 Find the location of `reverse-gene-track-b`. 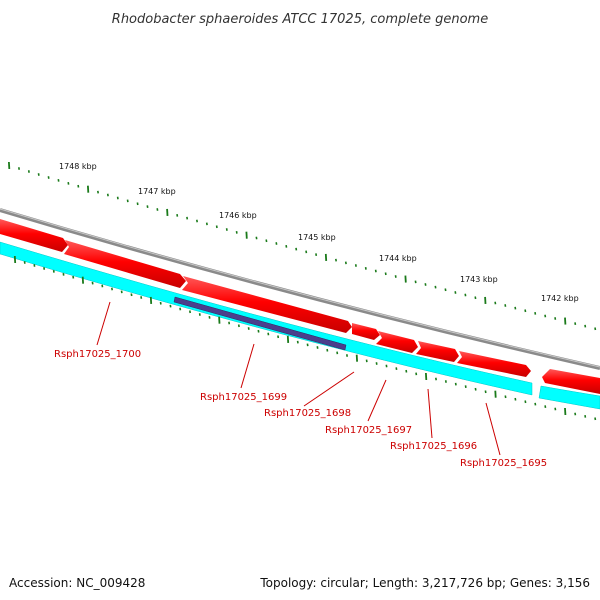

reverse-gene-track-b is located at coordinates (569, 397).